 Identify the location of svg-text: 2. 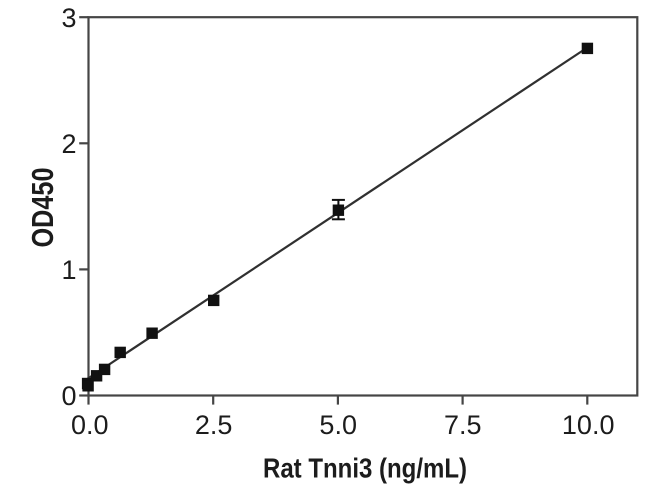
(68, 144).